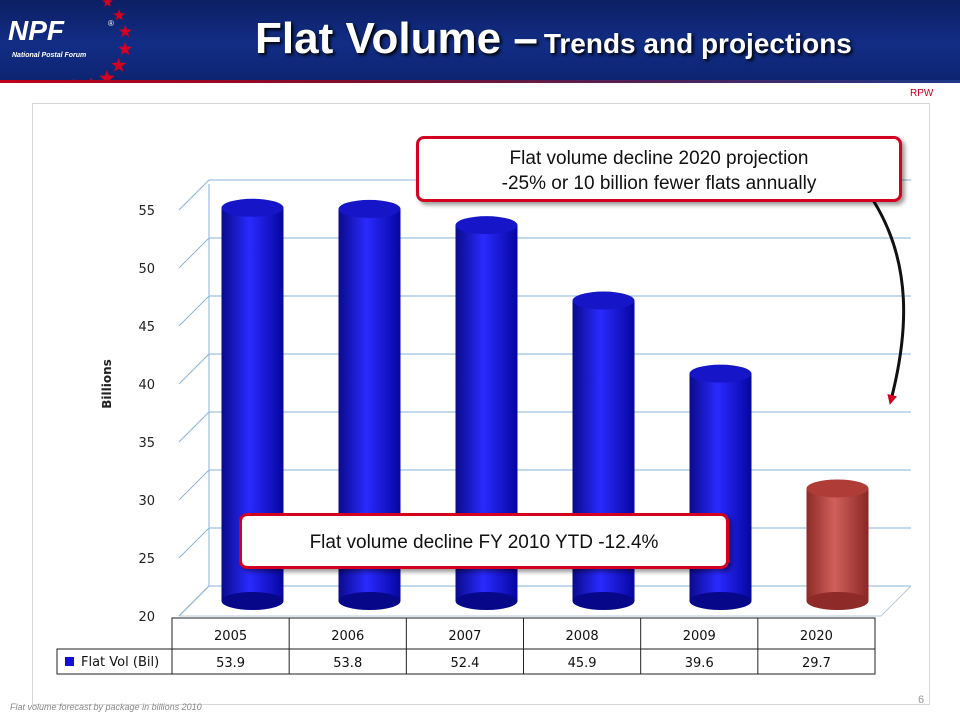  What do you see at coordinates (484, 541) in the screenshot?
I see `ytd-decline-callout: Flat volume decline FY 2010 YTD -12.4%` at bounding box center [484, 541].